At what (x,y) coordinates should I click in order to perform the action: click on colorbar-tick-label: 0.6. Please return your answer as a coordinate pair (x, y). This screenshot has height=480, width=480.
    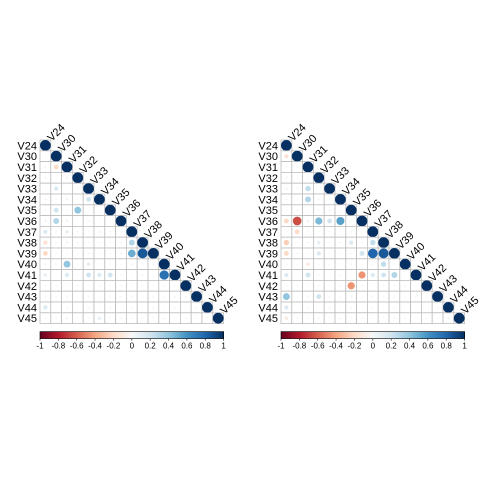
    Looking at the image, I should click on (428, 346).